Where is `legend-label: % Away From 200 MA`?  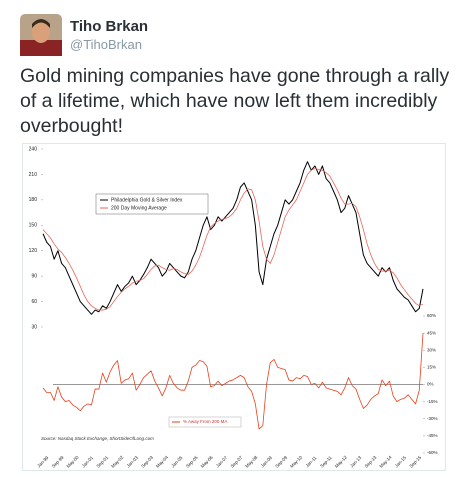
legend-label: % Away From 200 MA is located at coordinates (205, 421).